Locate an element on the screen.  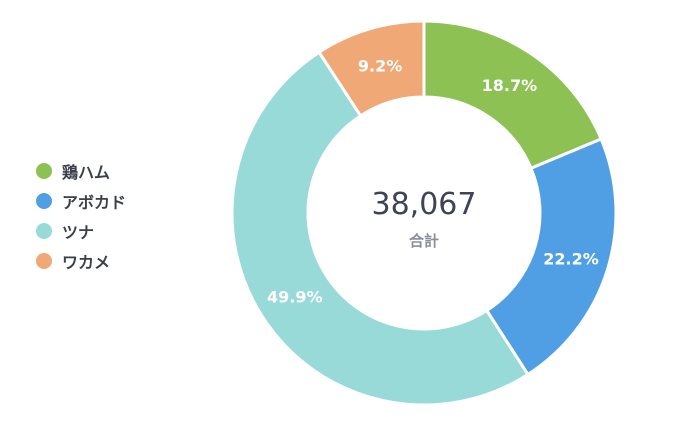
legend-item: アボカド is located at coordinates (81, 201).